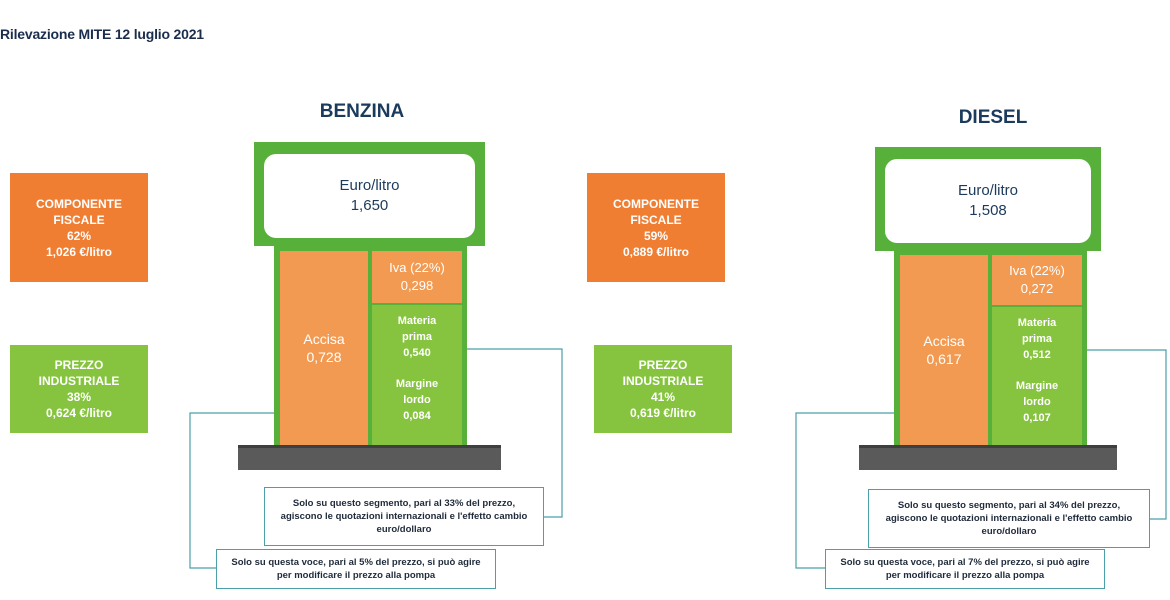 Image resolution: width=1170 pixels, height=600 pixels. I want to click on benzina-accisa-value: 0,728, so click(324, 357).